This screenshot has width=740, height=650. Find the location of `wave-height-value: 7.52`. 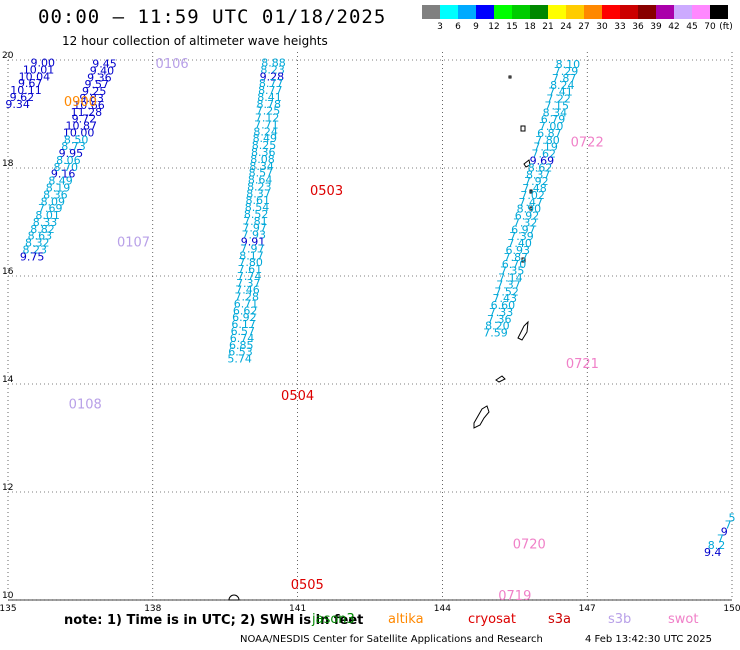

wave-height-value: 7.52 is located at coordinates (506, 291).